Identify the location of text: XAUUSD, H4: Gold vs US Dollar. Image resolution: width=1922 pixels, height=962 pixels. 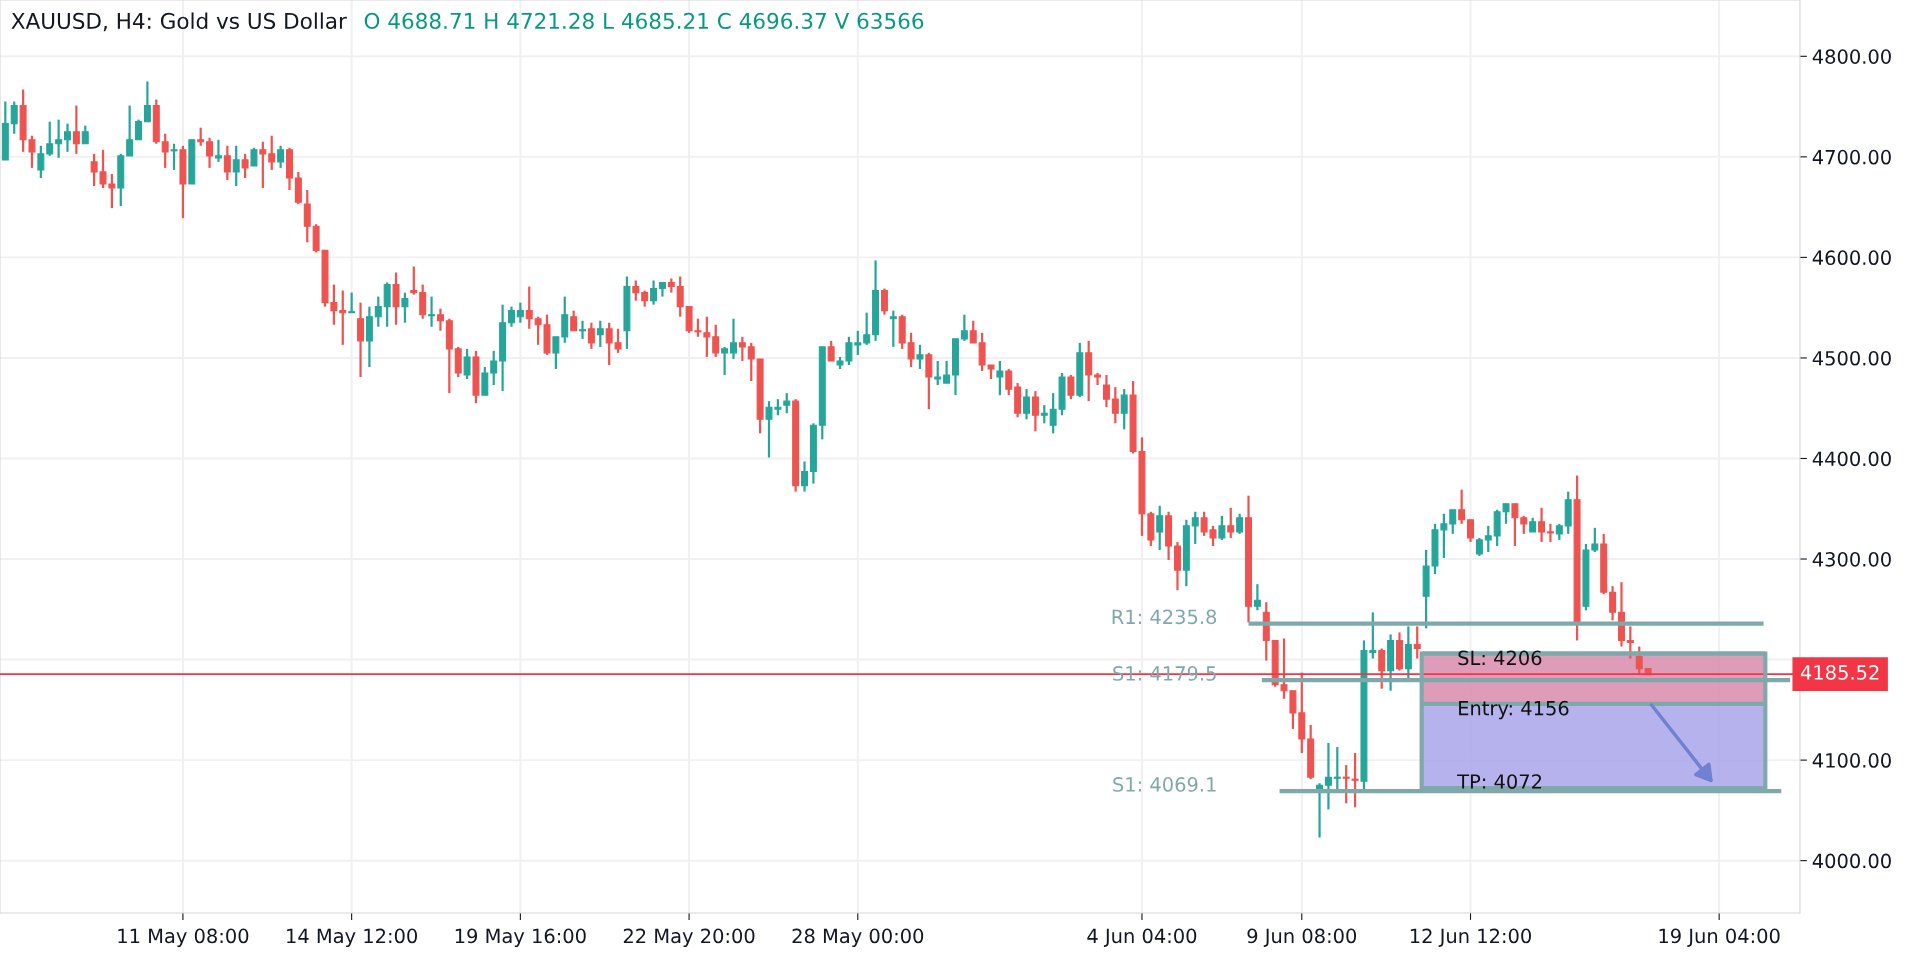
(179, 22).